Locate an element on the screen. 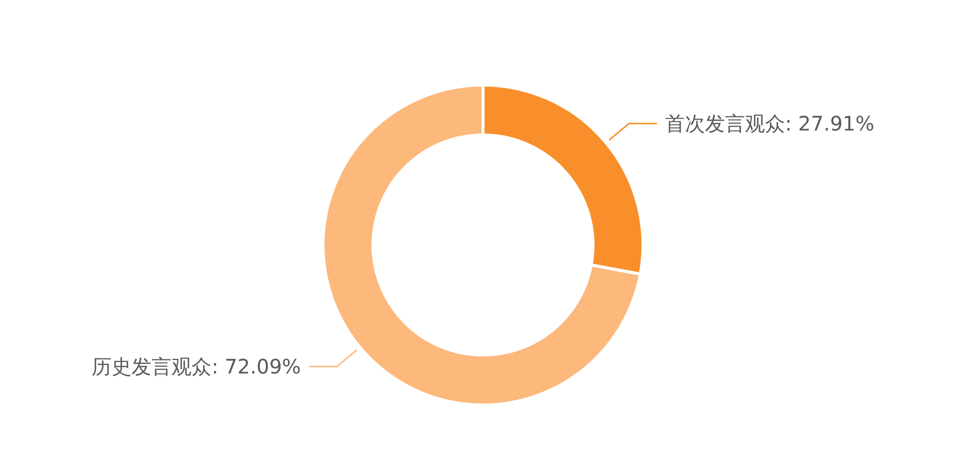 The height and width of the screenshot is (462, 972). slice-label: 首次发言观众: 27.91% is located at coordinates (769, 123).